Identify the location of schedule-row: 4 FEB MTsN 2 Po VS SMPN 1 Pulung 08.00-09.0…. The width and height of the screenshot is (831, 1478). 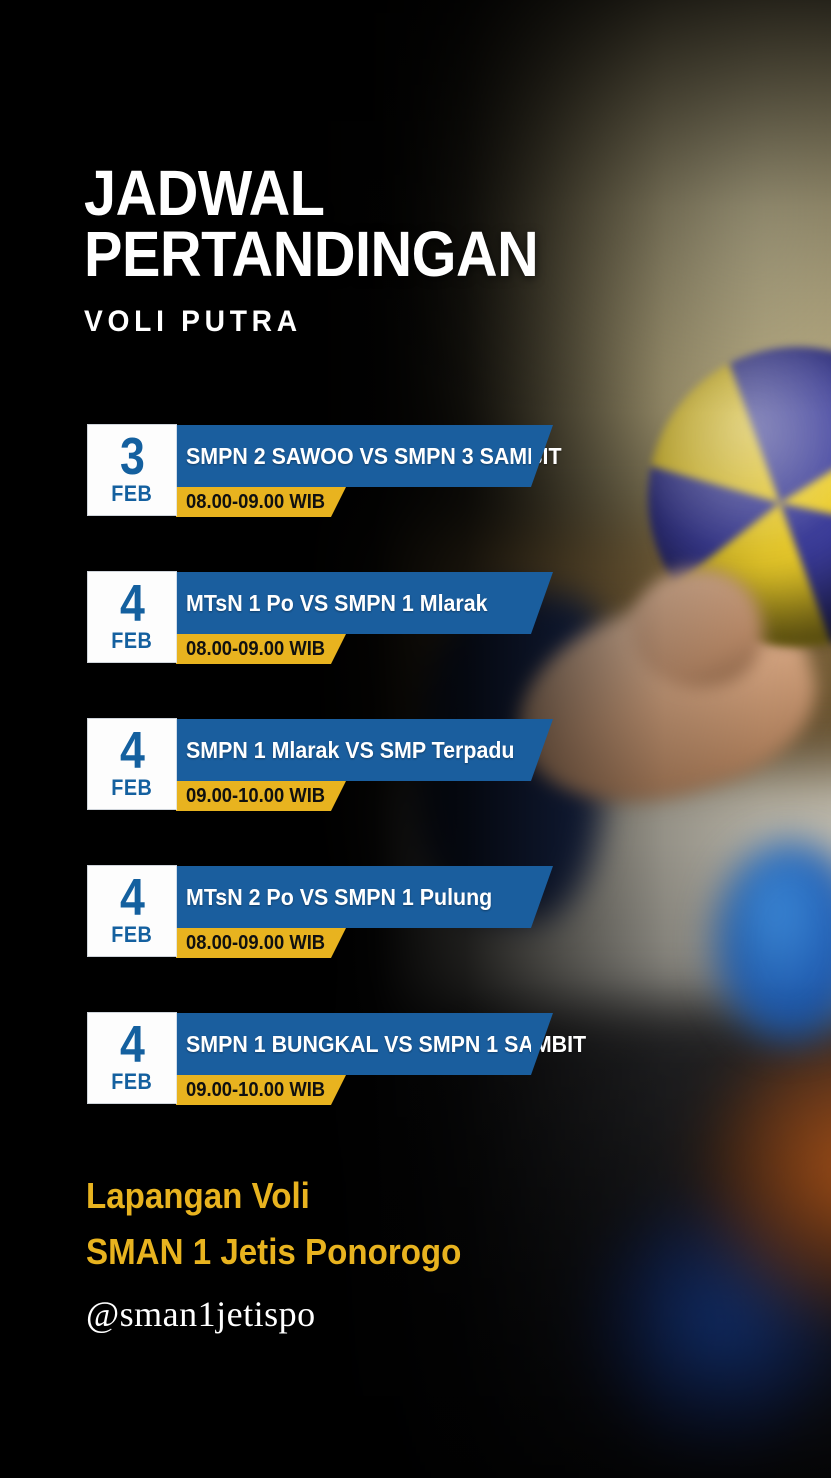
(415, 912).